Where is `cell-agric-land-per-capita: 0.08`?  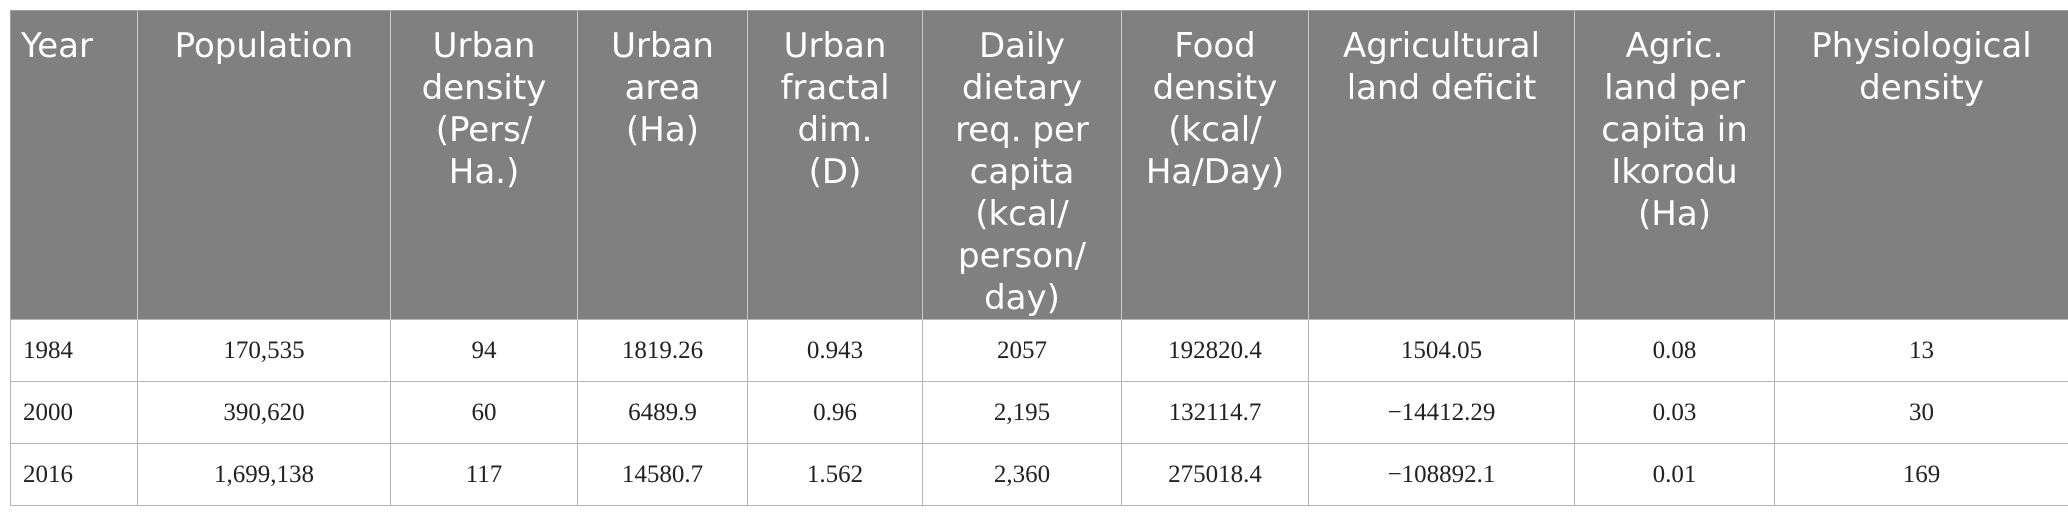
cell-agric-land-per-capita: 0.08 is located at coordinates (1674, 350).